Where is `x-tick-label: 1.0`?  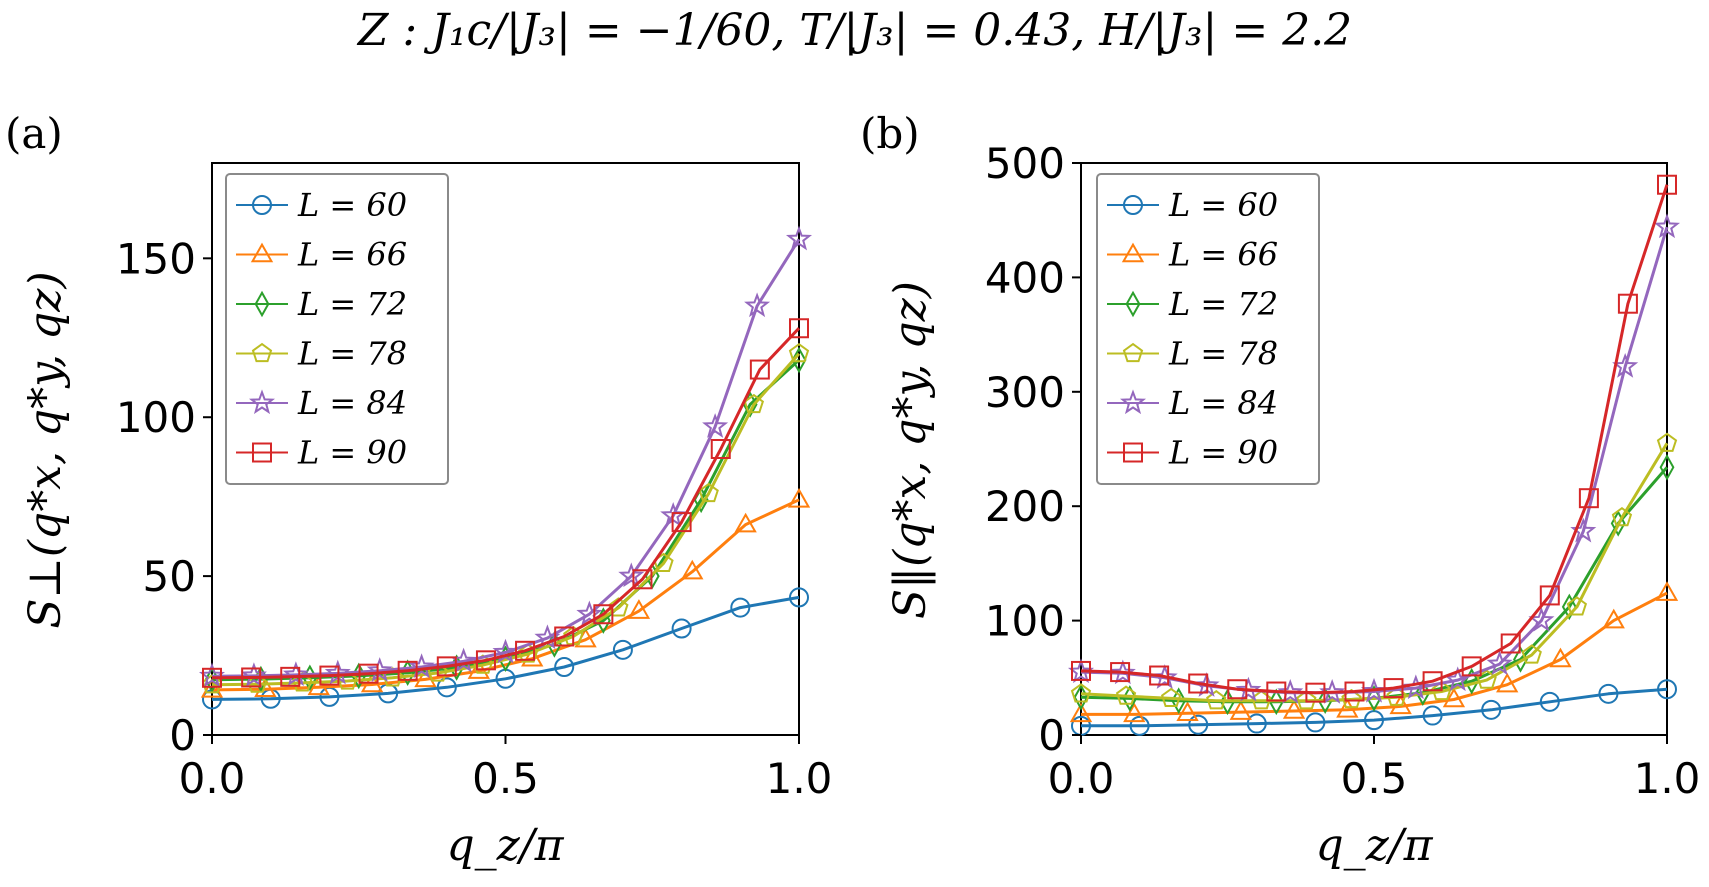
x-tick-label: 1.0 is located at coordinates (1667, 778).